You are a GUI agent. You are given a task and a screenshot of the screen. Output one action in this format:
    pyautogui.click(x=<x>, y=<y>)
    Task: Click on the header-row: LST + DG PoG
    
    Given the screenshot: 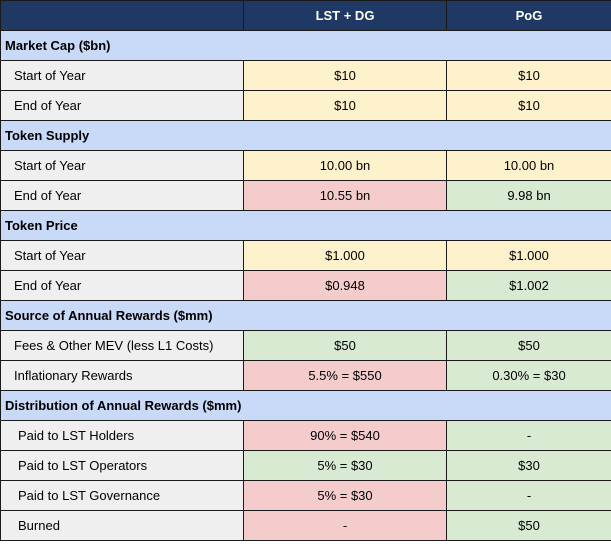 What is the action you would take?
    pyautogui.click(x=305, y=15)
    